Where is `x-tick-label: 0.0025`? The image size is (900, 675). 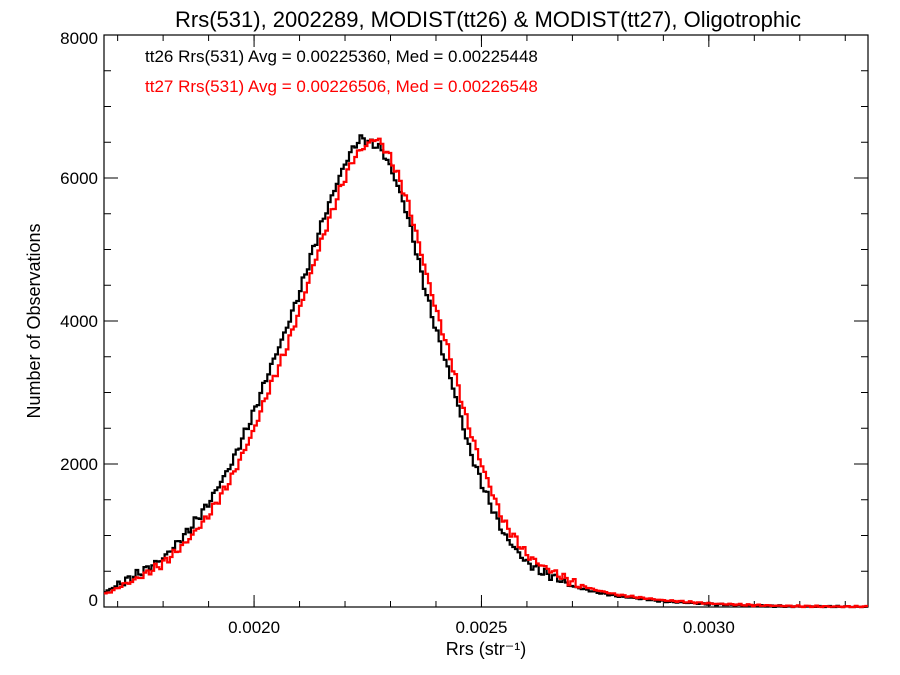 x-tick-label: 0.0025 is located at coordinates (481, 627).